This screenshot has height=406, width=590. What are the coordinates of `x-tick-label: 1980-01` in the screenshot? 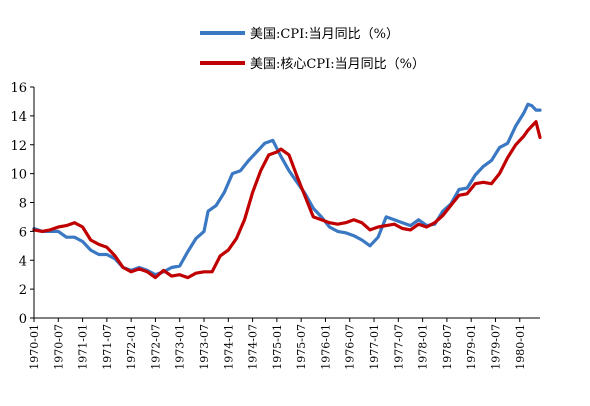 It's located at (520, 347).